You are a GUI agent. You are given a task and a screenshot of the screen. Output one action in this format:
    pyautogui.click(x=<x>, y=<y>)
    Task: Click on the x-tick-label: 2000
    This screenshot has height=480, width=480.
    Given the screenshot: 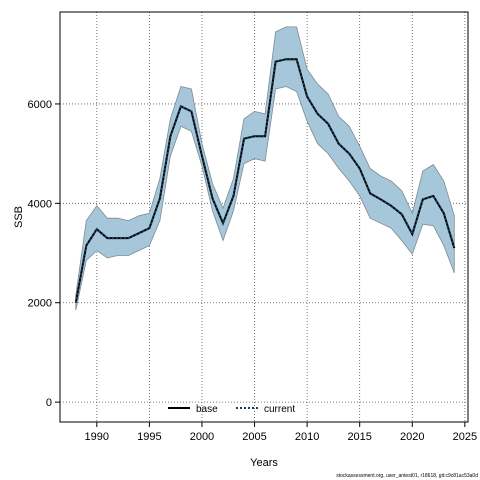 What is the action you would take?
    pyautogui.click(x=202, y=437)
    